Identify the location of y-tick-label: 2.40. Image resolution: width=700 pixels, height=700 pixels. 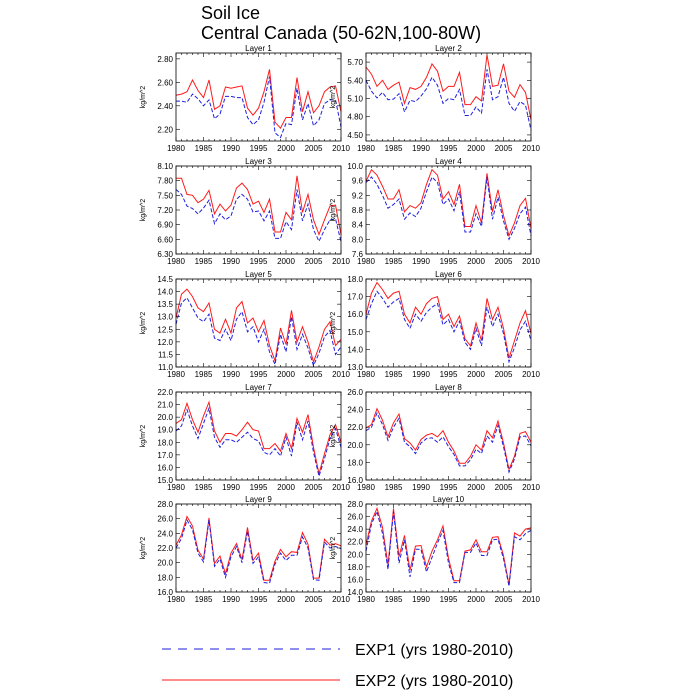
(165, 106).